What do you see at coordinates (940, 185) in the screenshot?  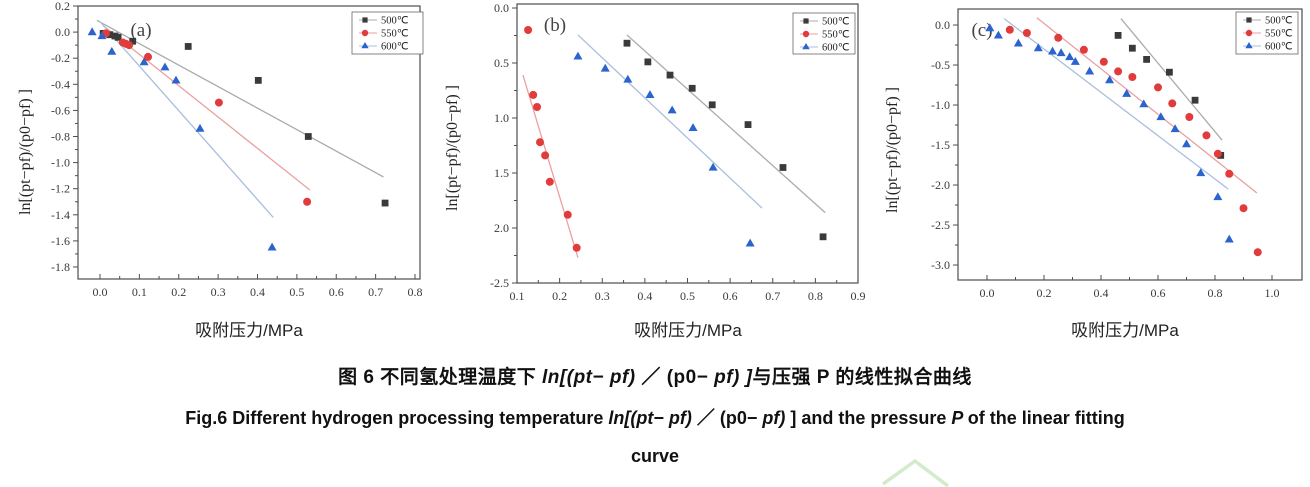 I see `y-tick-label: -2.0` at bounding box center [940, 185].